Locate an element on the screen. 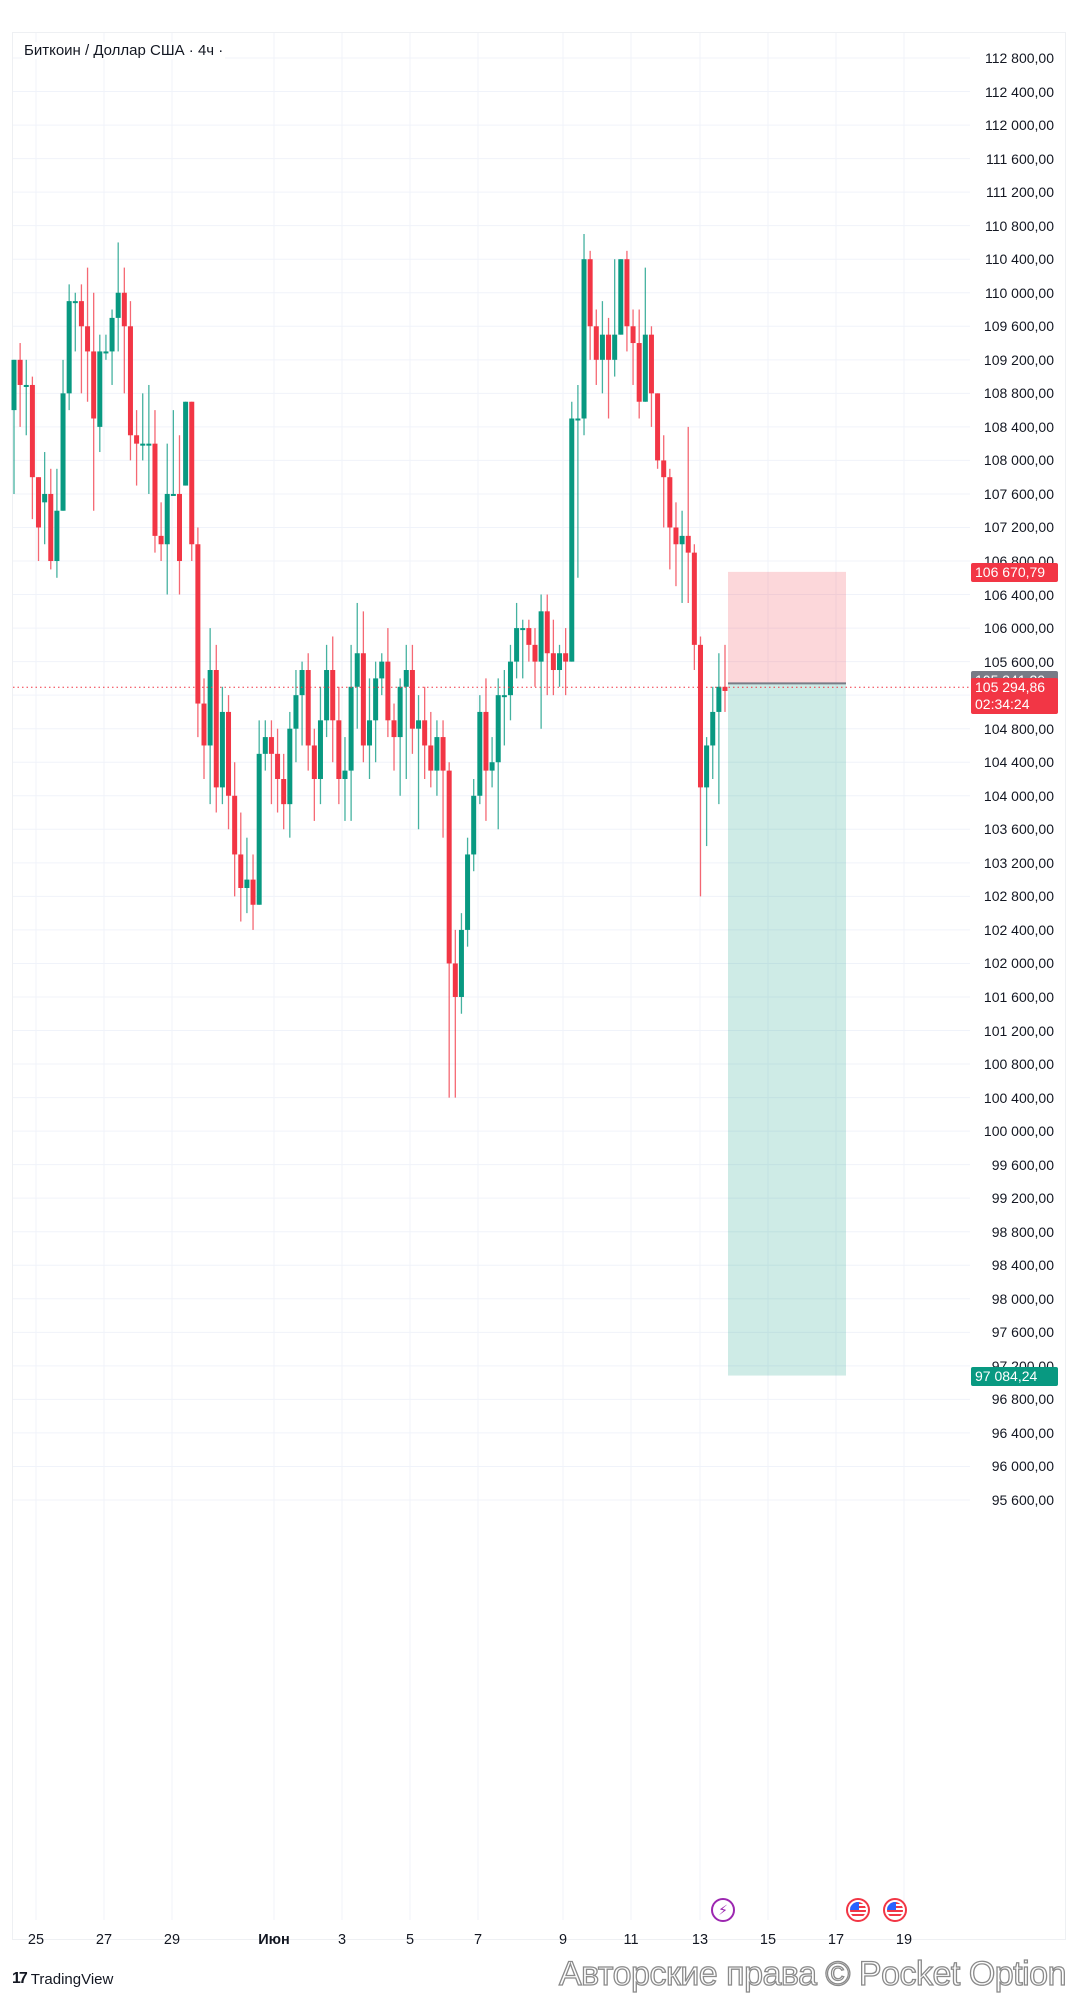 This screenshot has height=2000, width=1078. stop-zone is located at coordinates (787, 627).